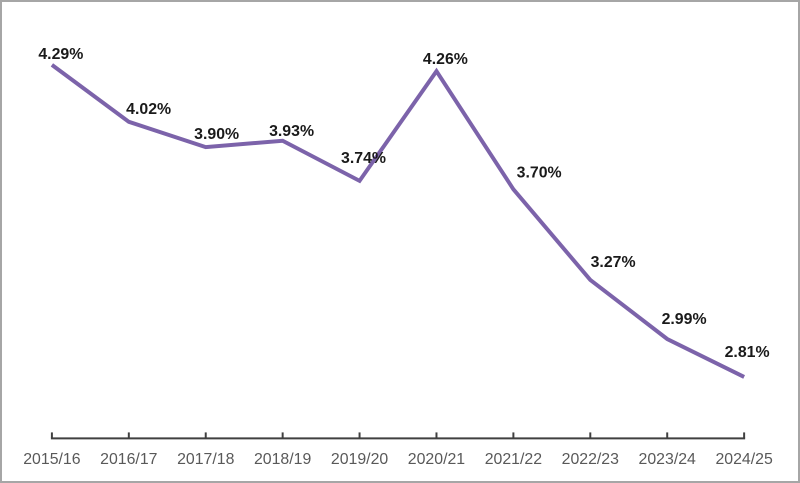  What do you see at coordinates (613, 262) in the screenshot?
I see `data-label: 3.27%` at bounding box center [613, 262].